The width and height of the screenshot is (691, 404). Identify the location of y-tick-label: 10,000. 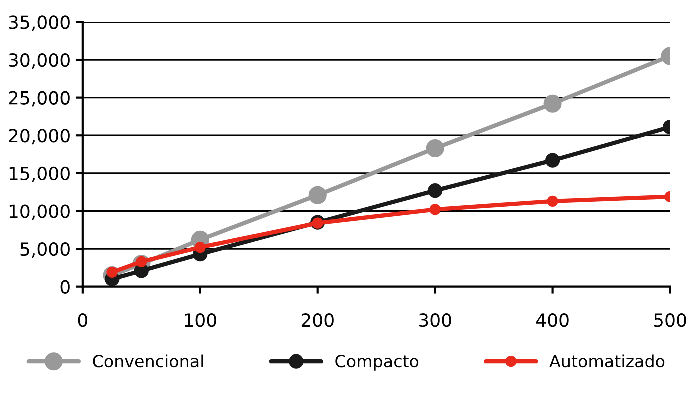
(40, 212).